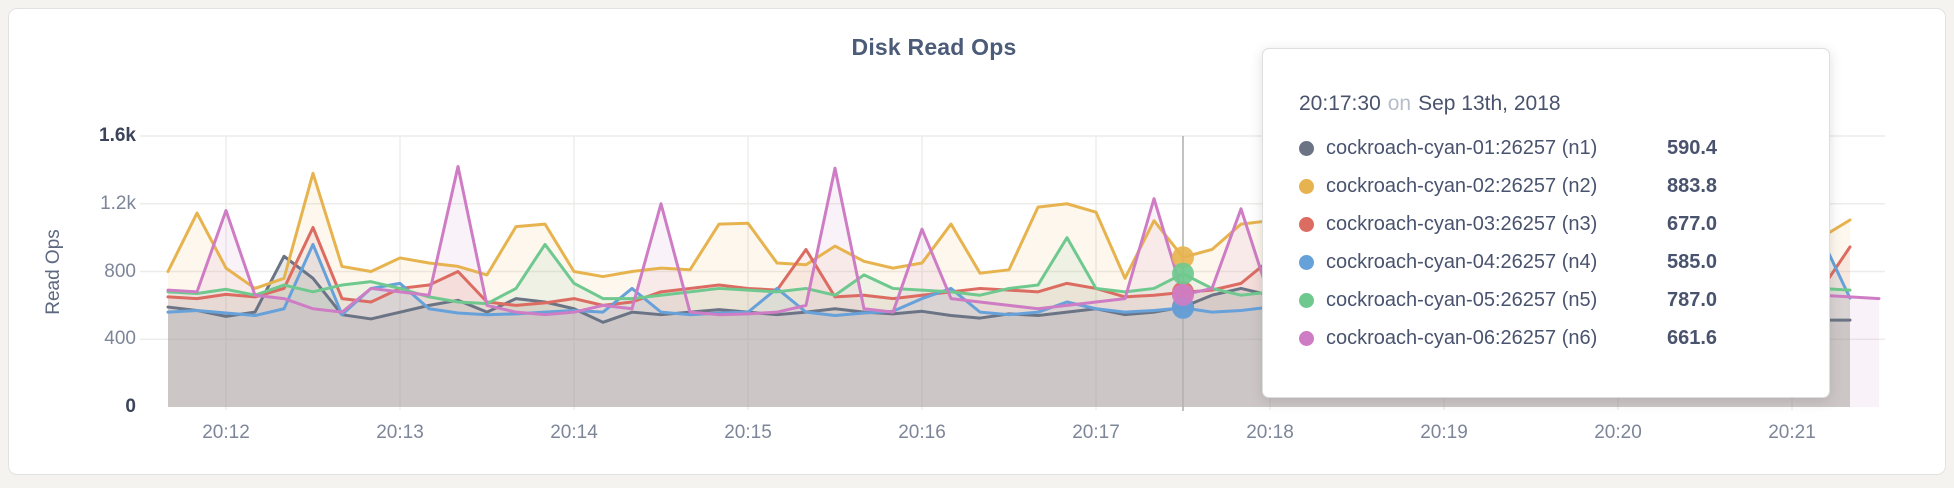 The width and height of the screenshot is (1954, 488). What do you see at coordinates (1462, 185) in the screenshot?
I see `series-name: cockroach-cyan-02:26257 (n2)` at bounding box center [1462, 185].